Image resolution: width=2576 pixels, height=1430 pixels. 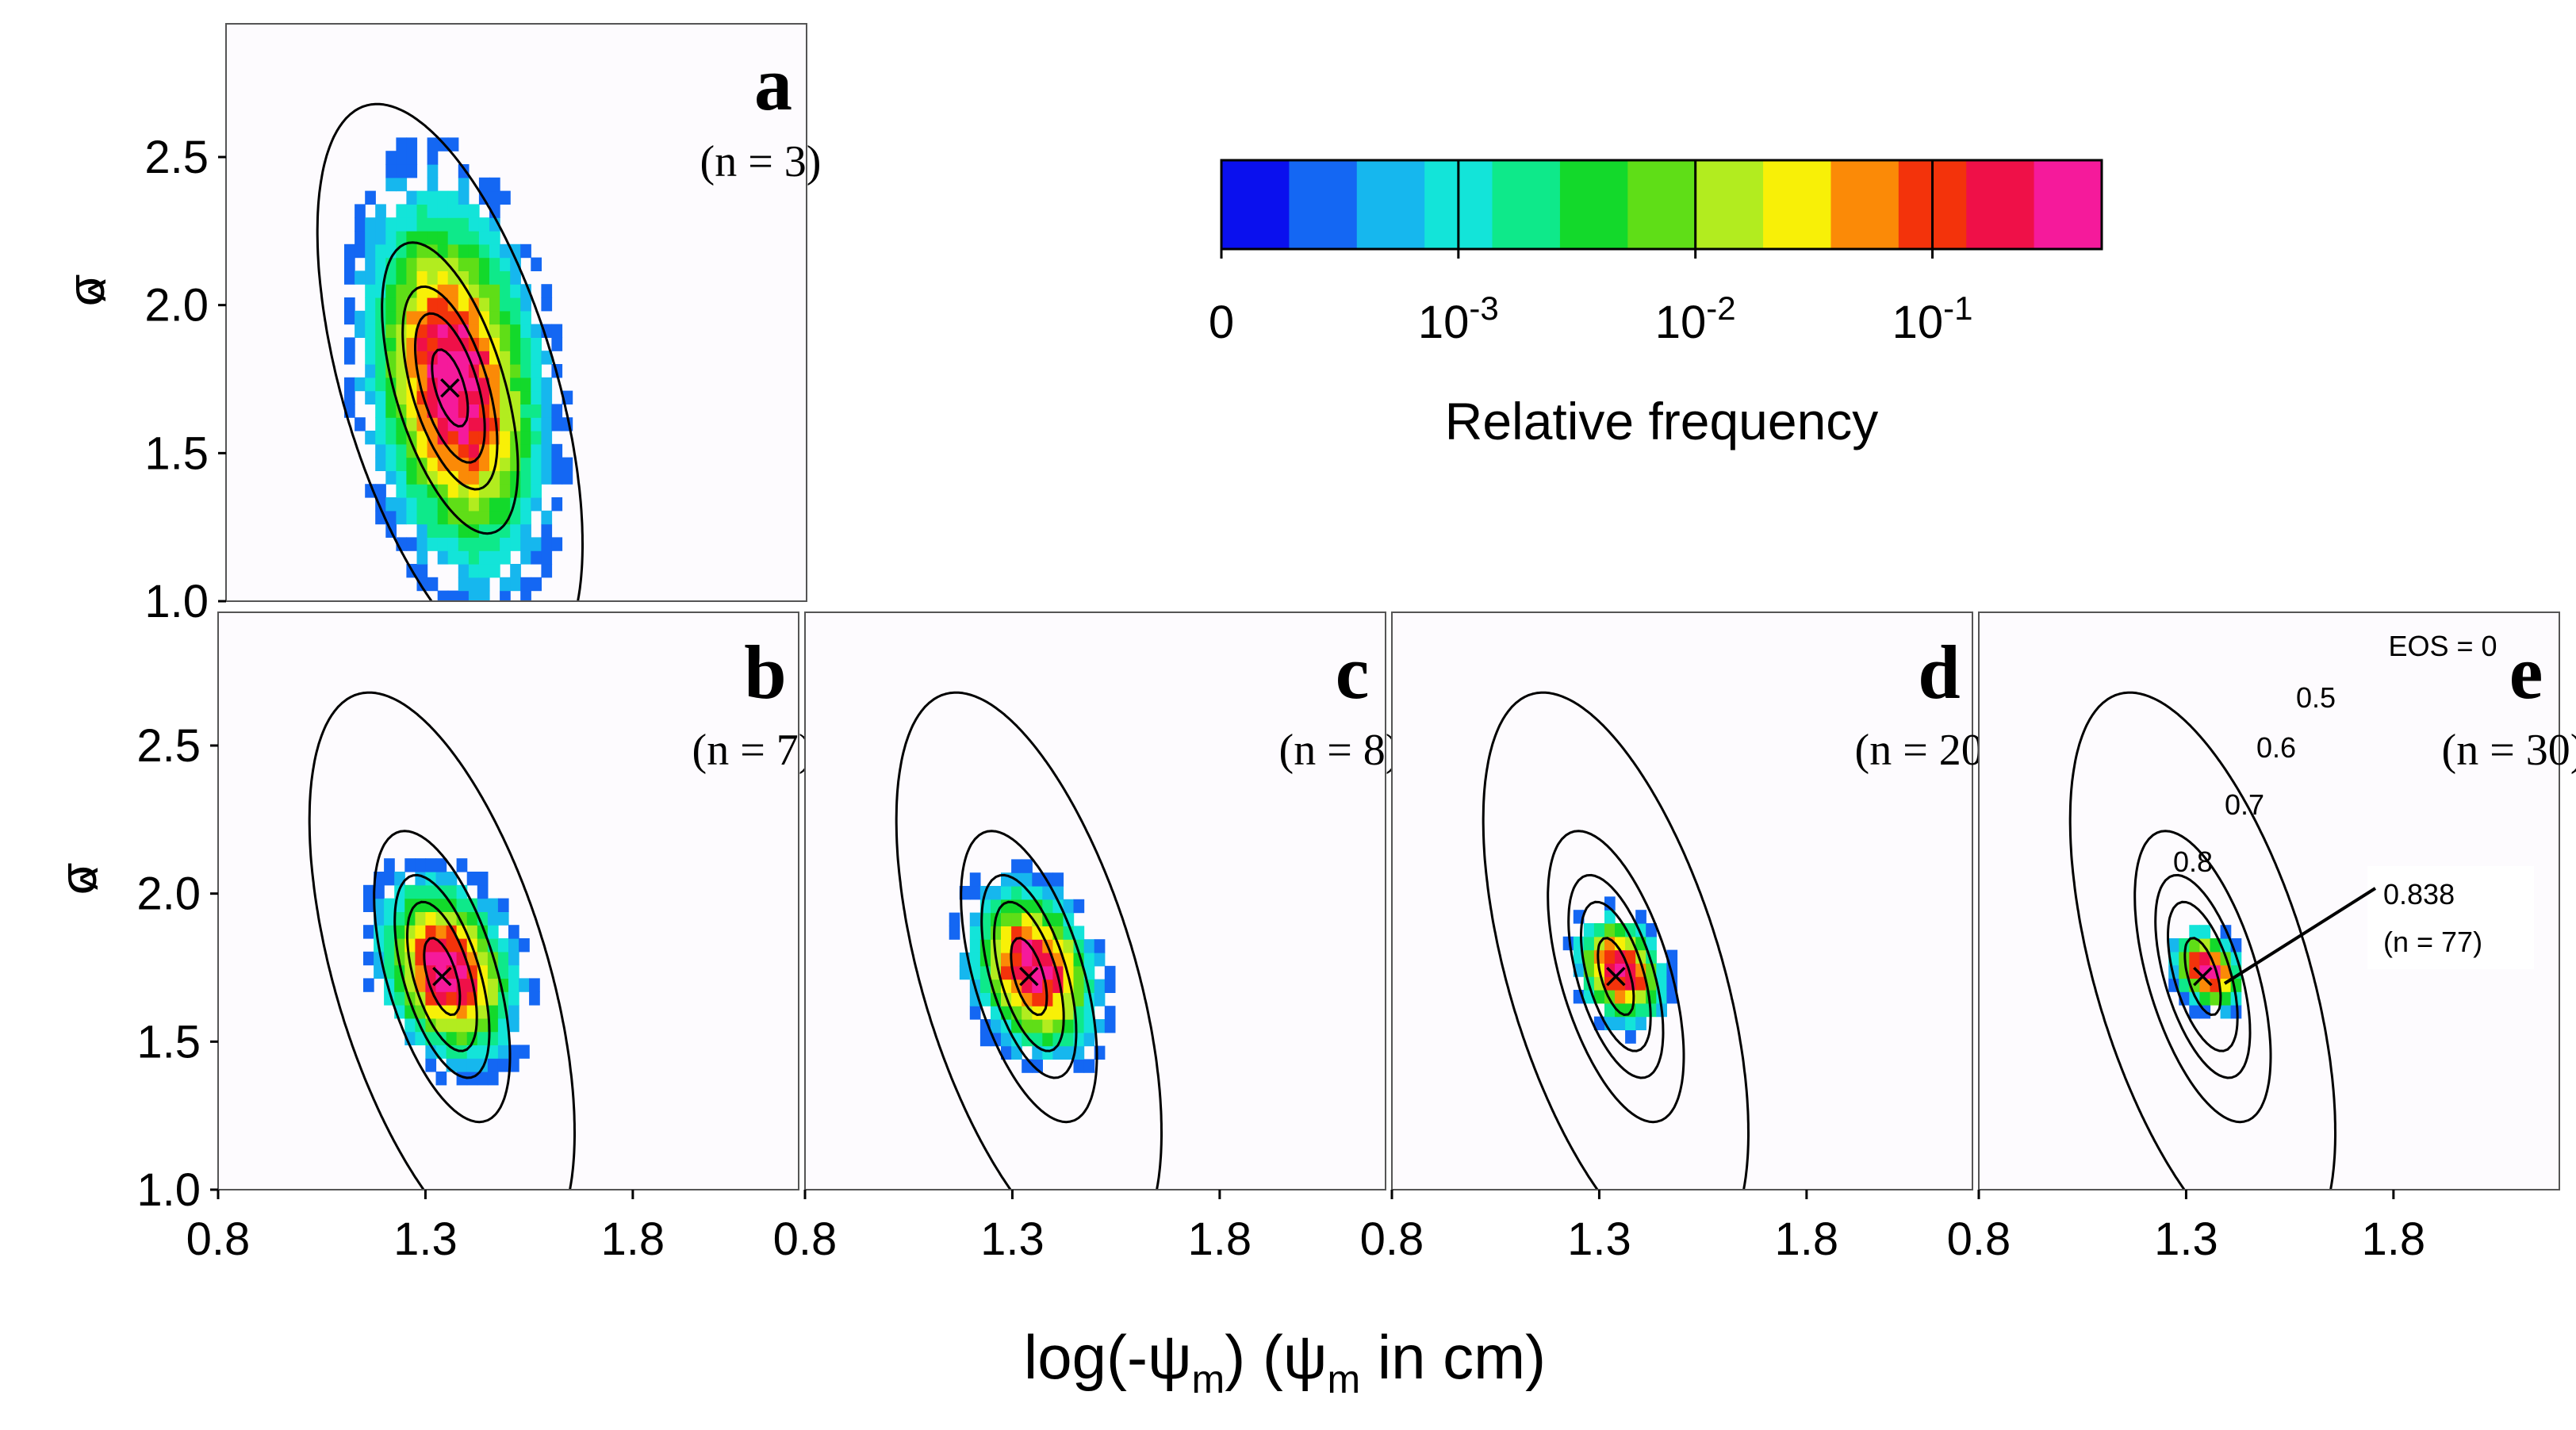 What do you see at coordinates (168, 1042) in the screenshot?
I see `y-tick-label: 1.5` at bounding box center [168, 1042].